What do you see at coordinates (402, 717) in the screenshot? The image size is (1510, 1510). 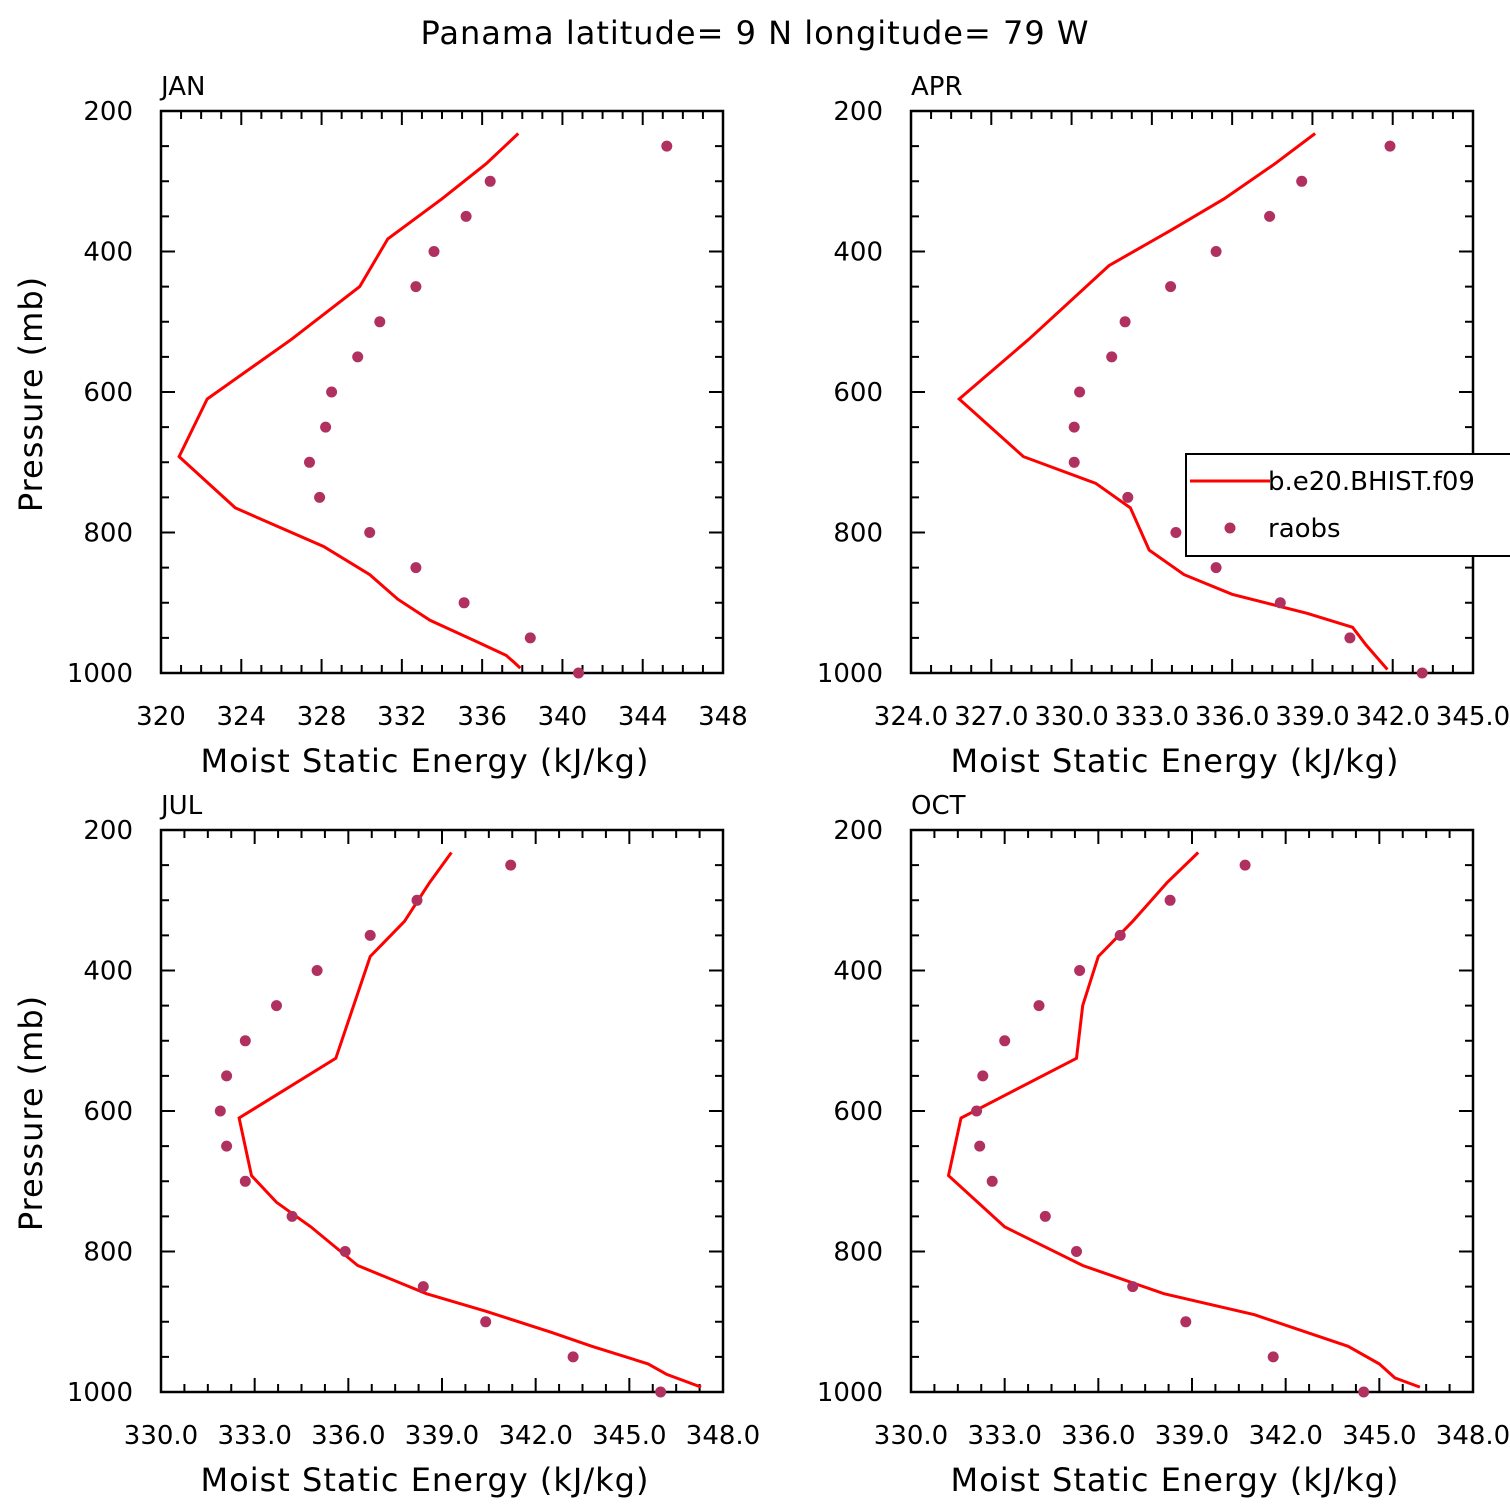 I see `x-tick-label: 332` at bounding box center [402, 717].